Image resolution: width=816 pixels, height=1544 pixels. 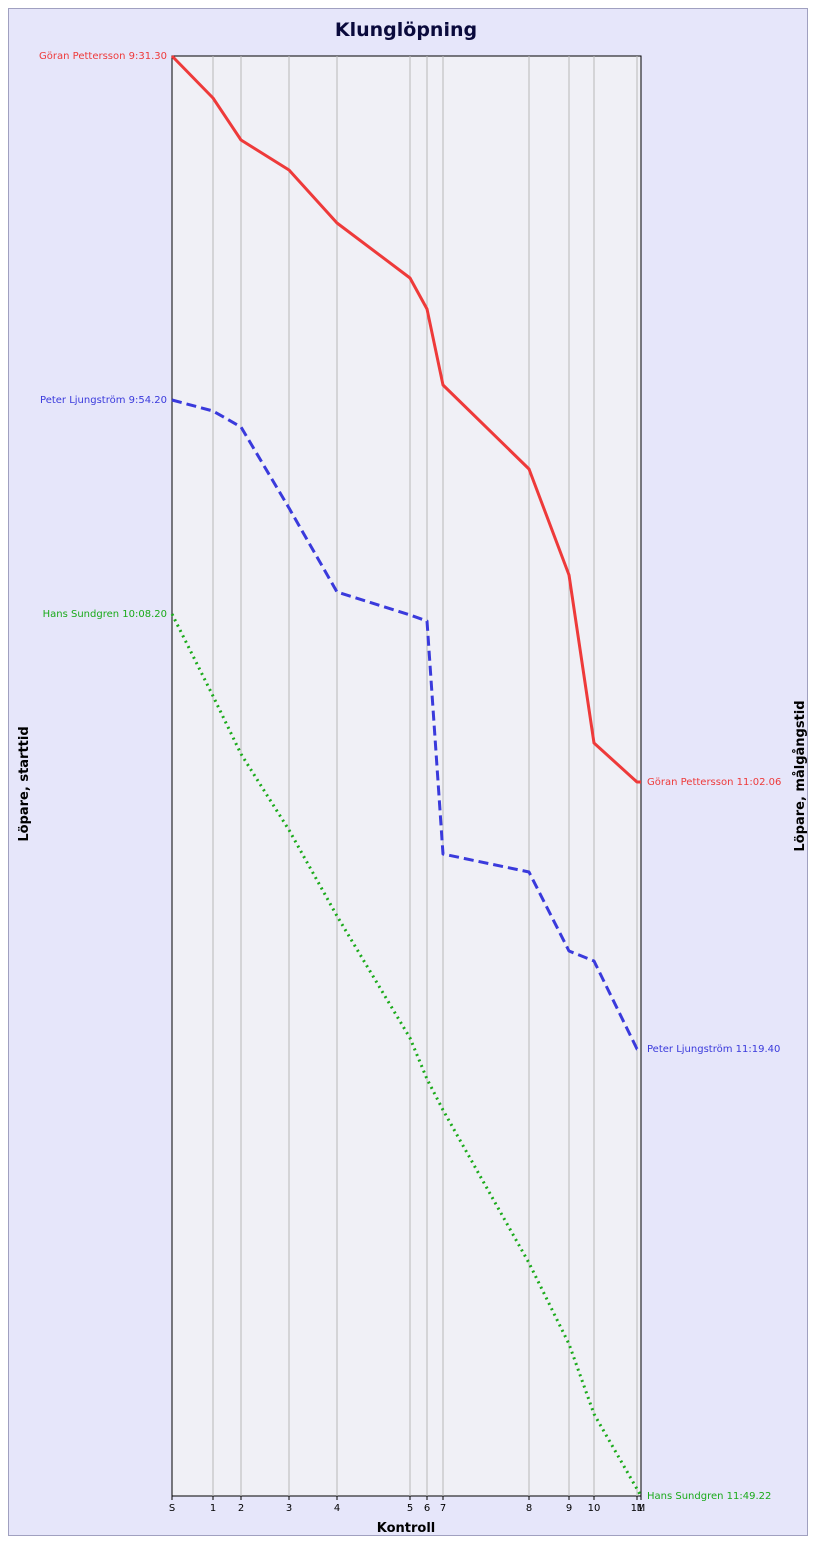 What do you see at coordinates (713, 1049) in the screenshot?
I see `finish-label-1: Peter Ljungström 11:19.40` at bounding box center [713, 1049].